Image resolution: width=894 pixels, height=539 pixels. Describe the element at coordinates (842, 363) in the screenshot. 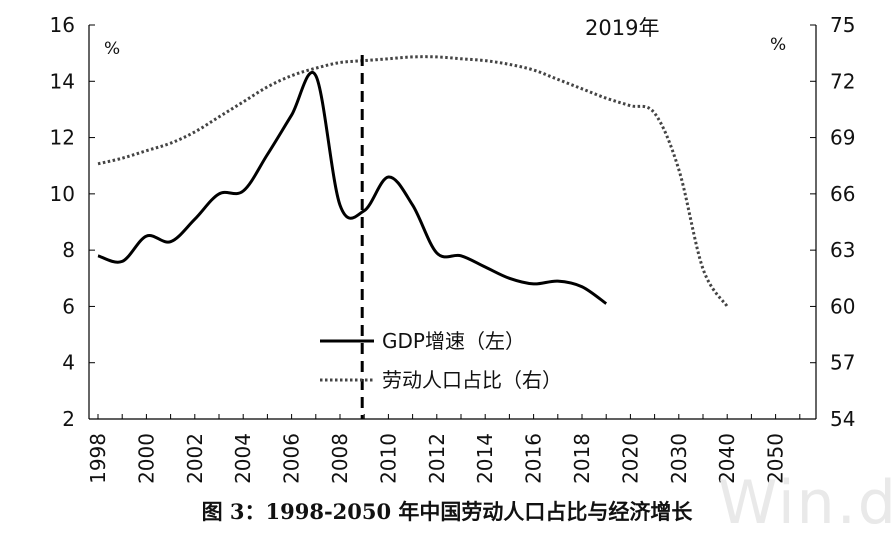

I see `right-tick-label: 57` at that location.